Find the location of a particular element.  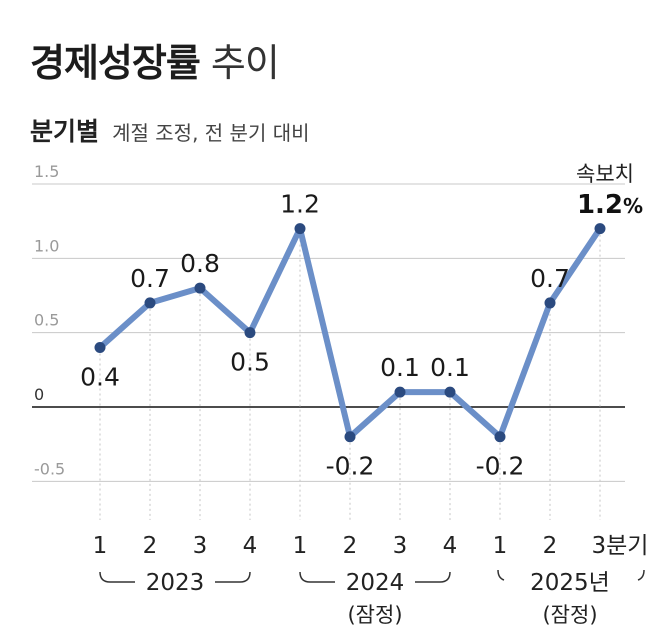

y-tick-label: -0.5 is located at coordinates (49, 468).